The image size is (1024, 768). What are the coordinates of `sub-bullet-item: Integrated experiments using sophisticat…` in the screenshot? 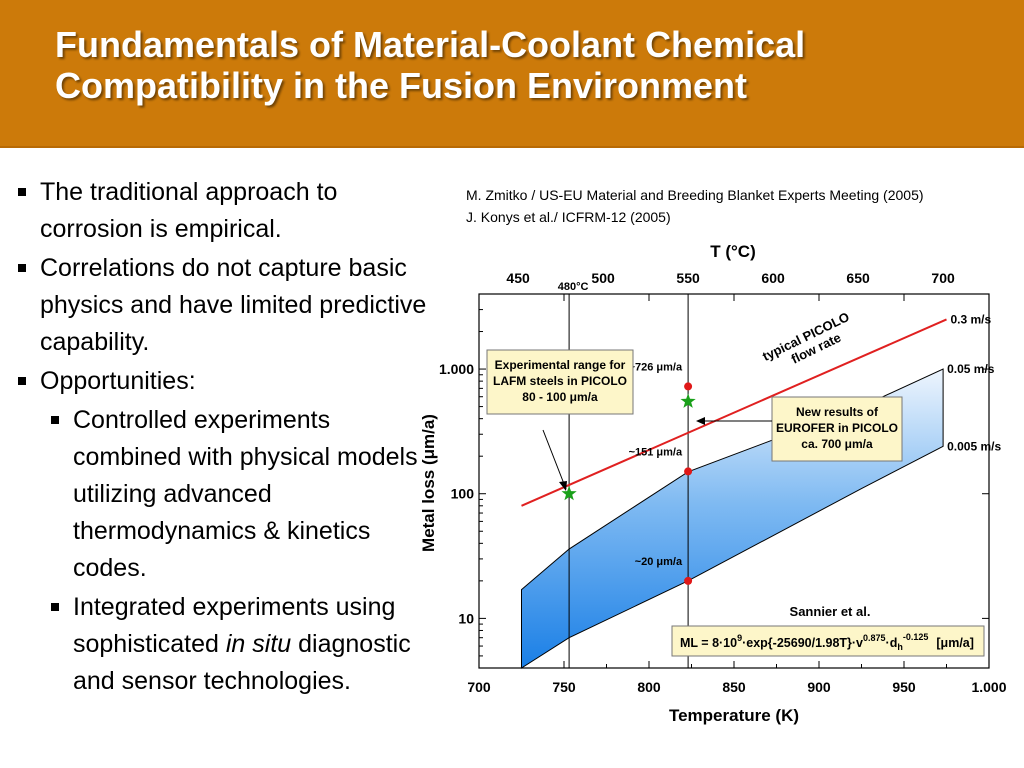 It's located at (223, 644).